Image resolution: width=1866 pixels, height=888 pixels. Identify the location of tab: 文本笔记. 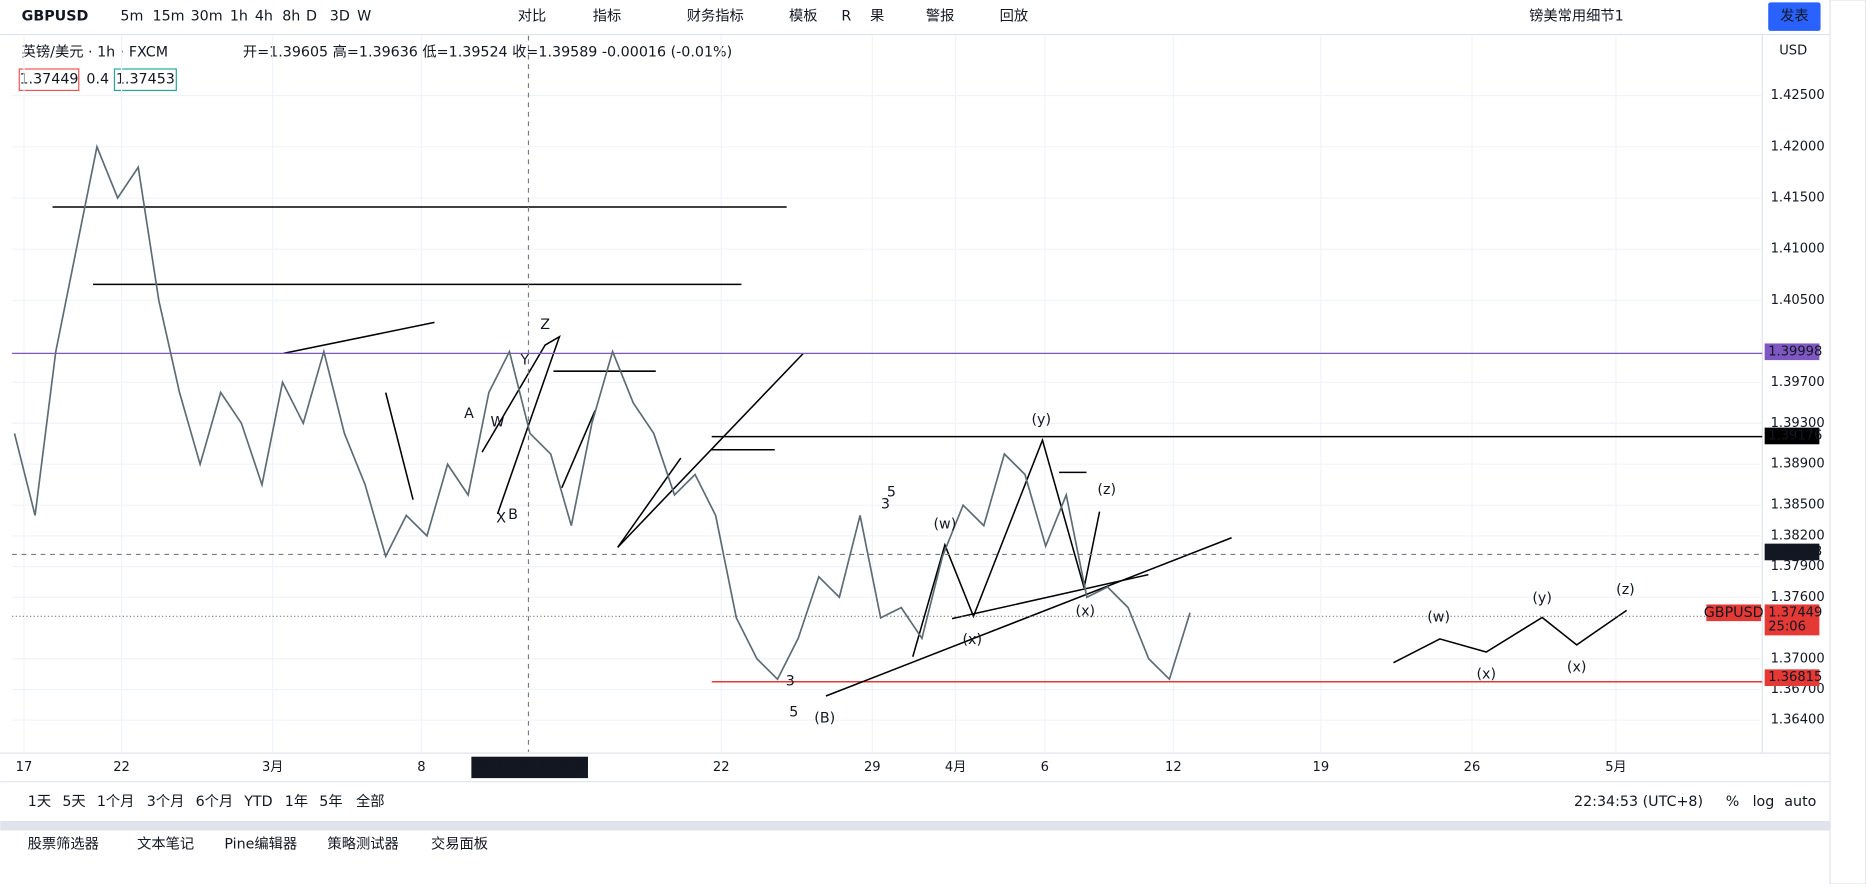
(165, 844).